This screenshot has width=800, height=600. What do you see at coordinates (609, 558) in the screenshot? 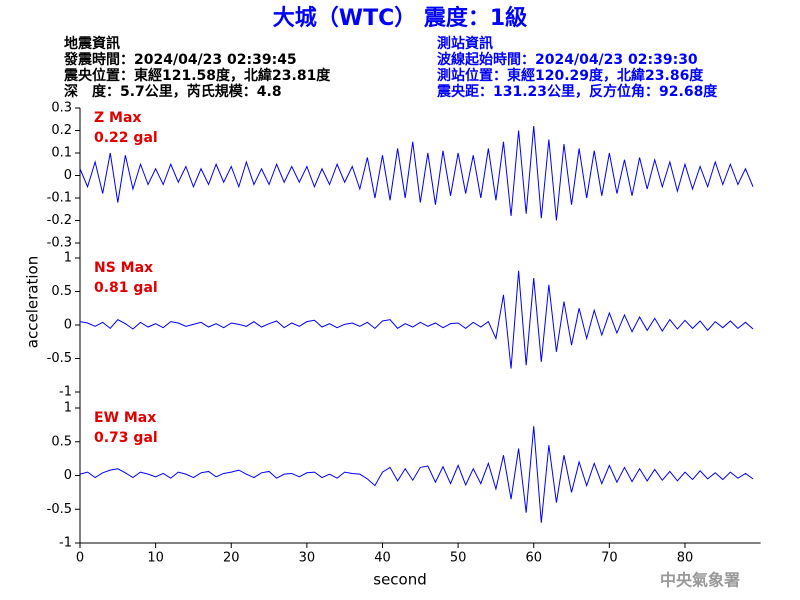
I see `x-tick-label: 70` at bounding box center [609, 558].